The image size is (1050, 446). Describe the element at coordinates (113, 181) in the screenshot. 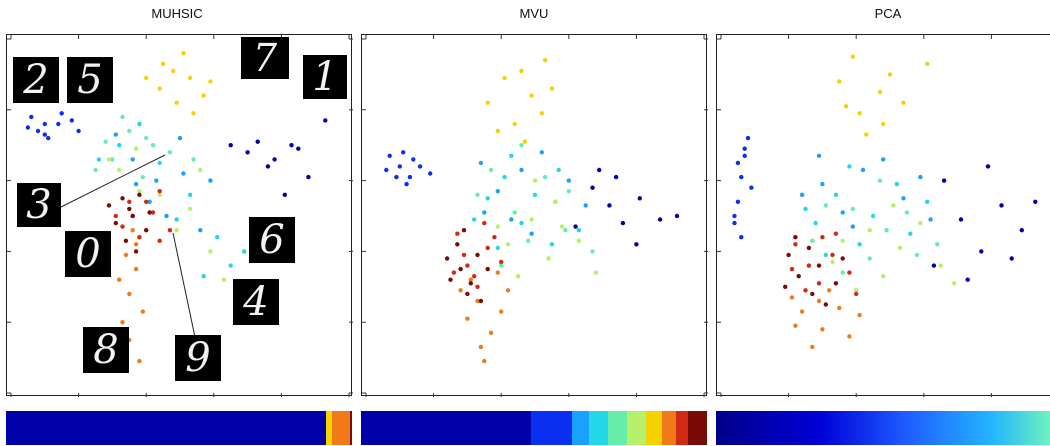

I see `annotation-leader-line` at that location.